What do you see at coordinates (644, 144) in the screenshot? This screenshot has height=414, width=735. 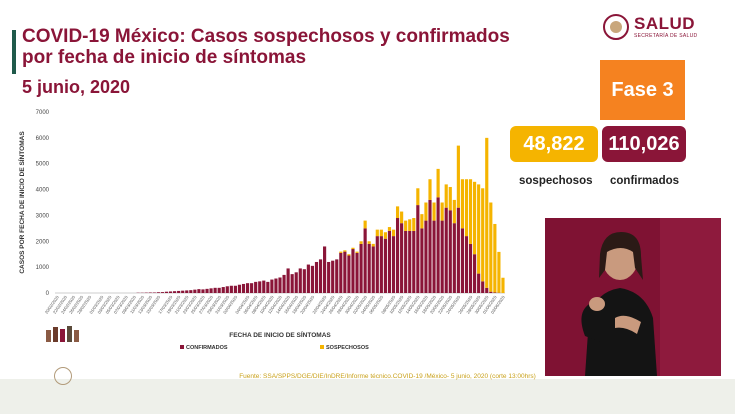 I see `confirmed-count-box: 110,026` at bounding box center [644, 144].